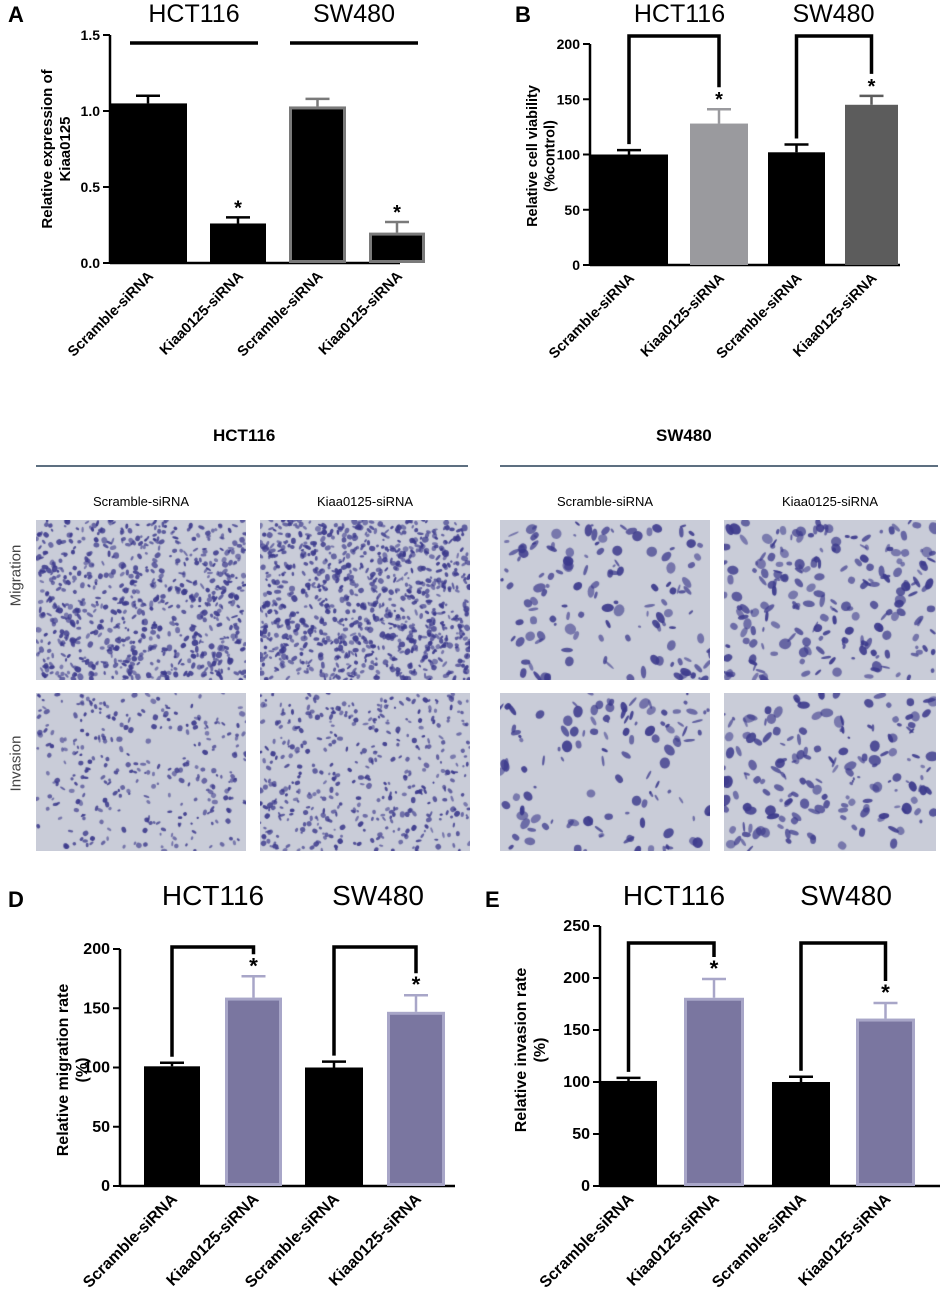 The width and height of the screenshot is (949, 1310). Describe the element at coordinates (91, 187) in the screenshot. I see `y-tick-label: 0.5` at that location.